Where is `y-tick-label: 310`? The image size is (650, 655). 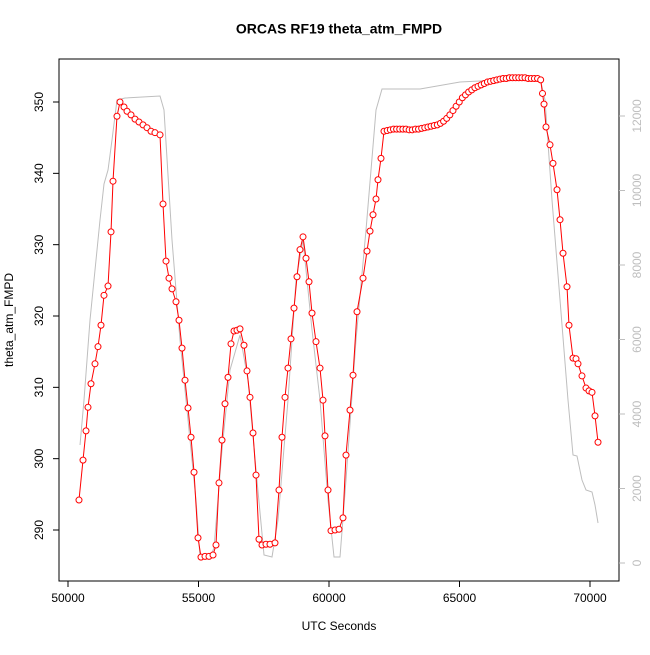
y-tick-label: 310 is located at coordinates (39, 387).